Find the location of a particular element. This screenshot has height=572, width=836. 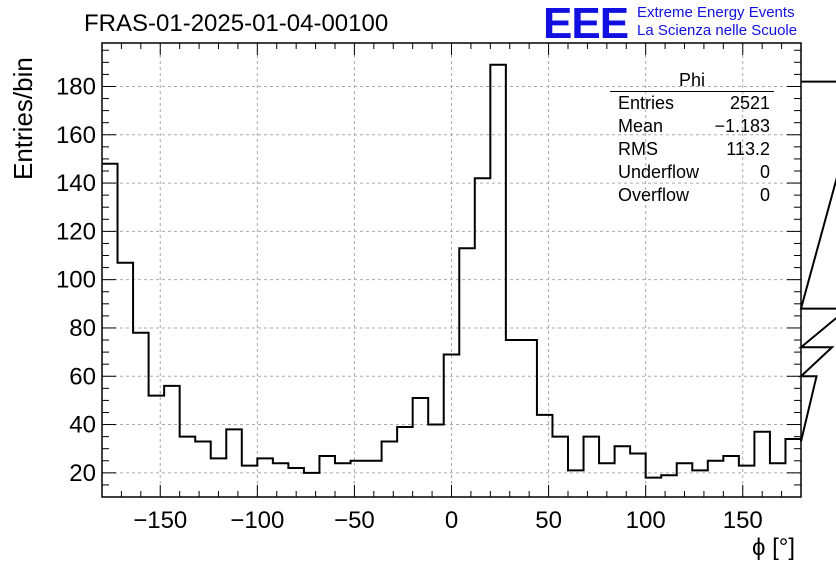

stats-title: Phi is located at coordinates (692, 81).